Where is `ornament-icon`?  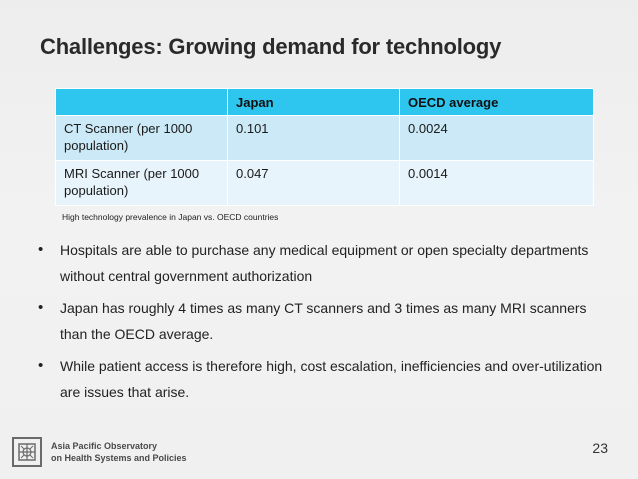
ornament-icon is located at coordinates (27, 452).